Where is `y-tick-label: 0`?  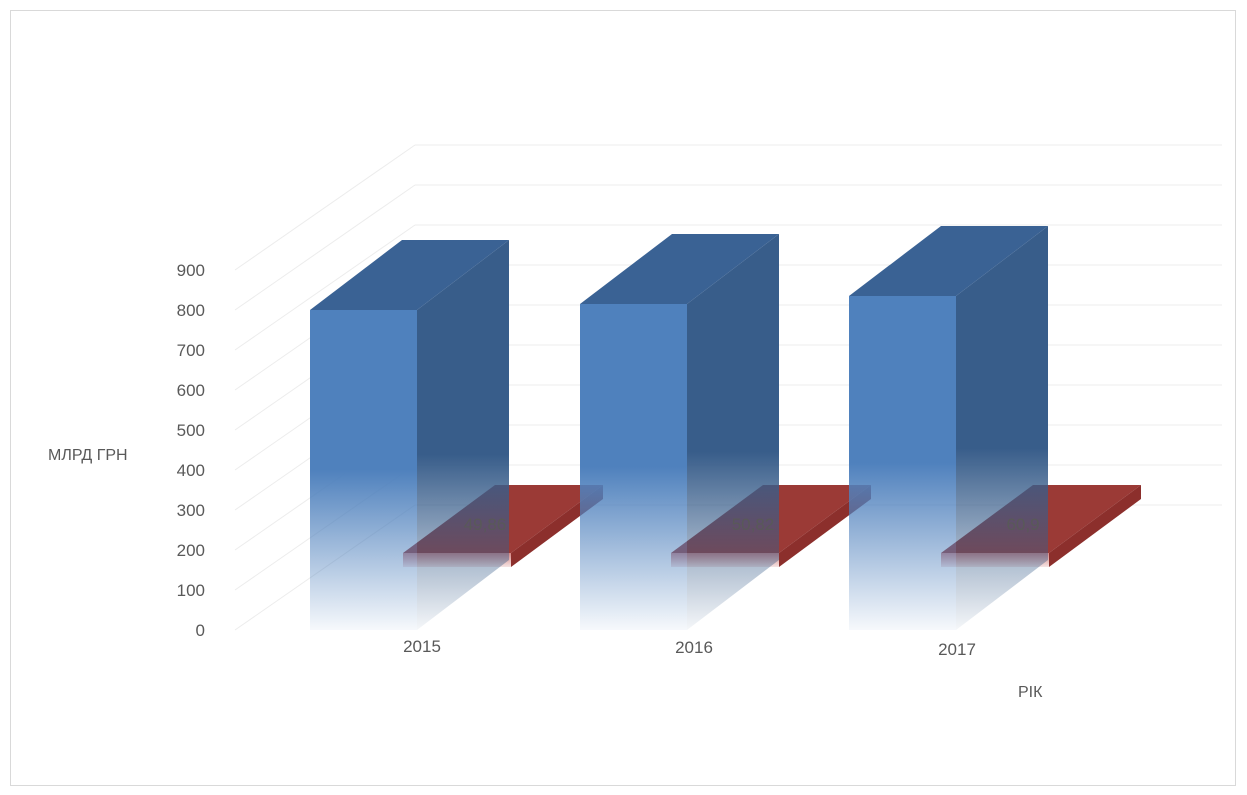 y-tick-label: 0 is located at coordinates (200, 630).